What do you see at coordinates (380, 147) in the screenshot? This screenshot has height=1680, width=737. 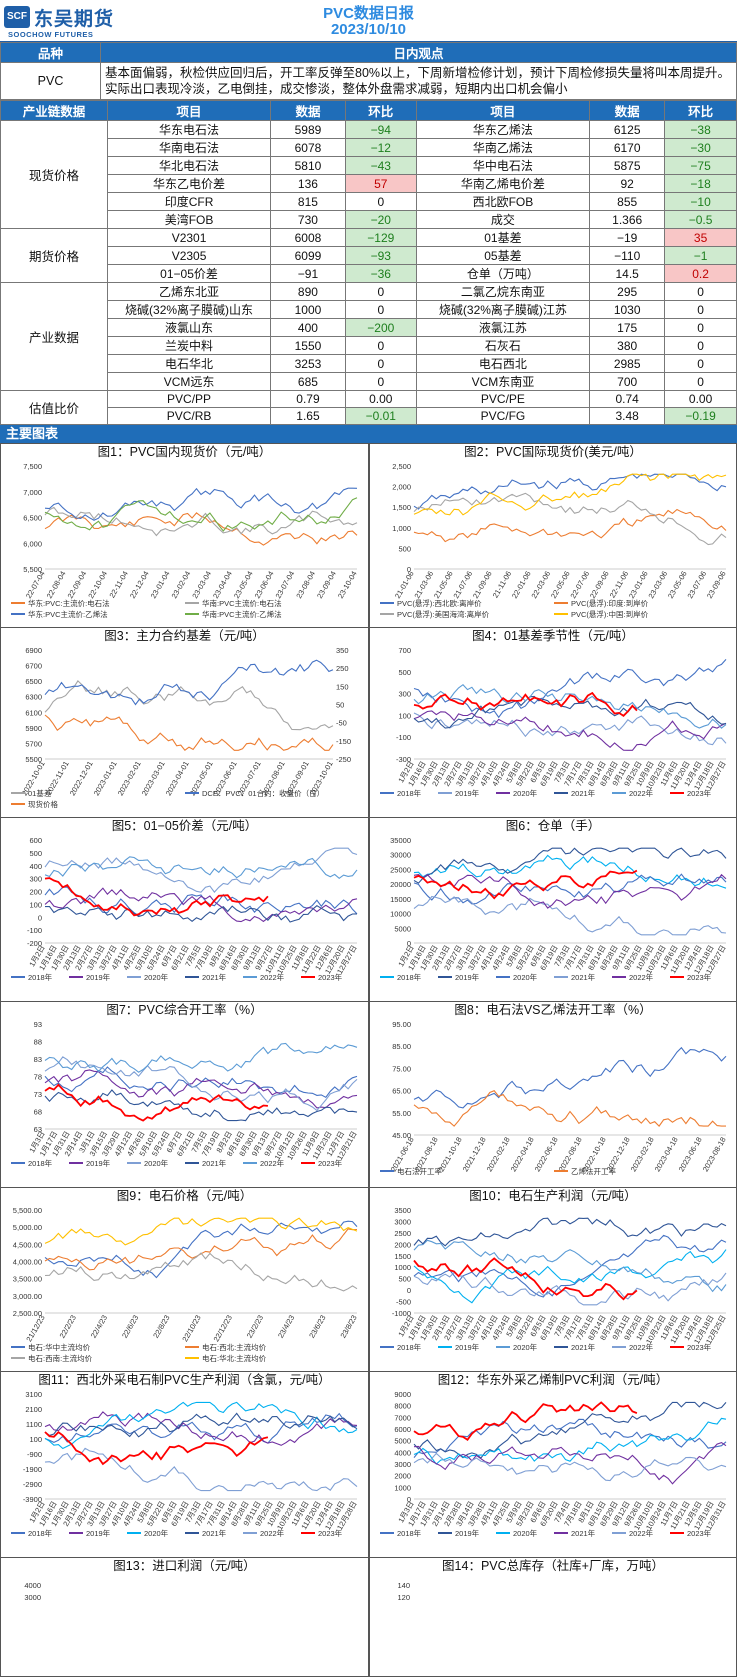 I see `change-cell: −12` at bounding box center [380, 147].